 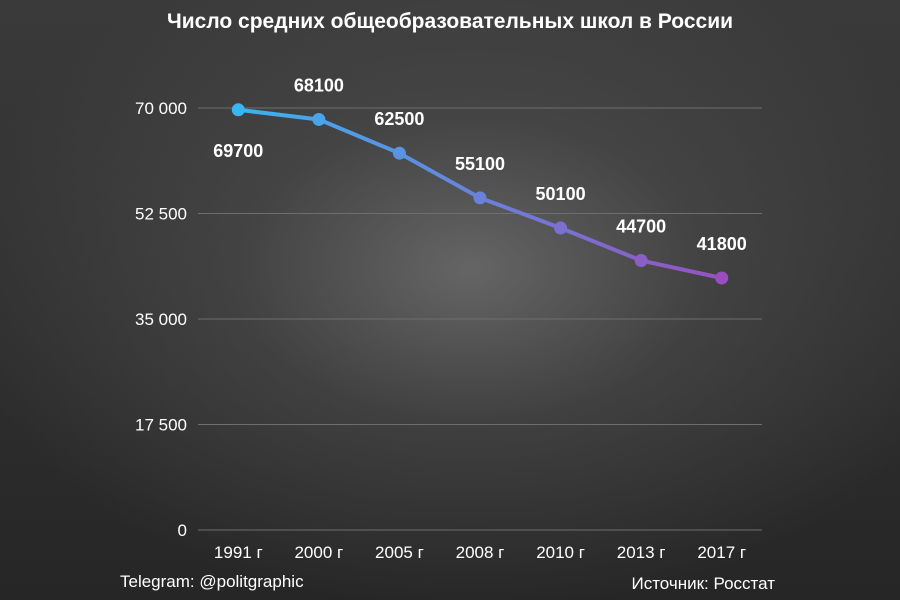 I want to click on x-tick-label: 1991 г, so click(x=238, y=552).